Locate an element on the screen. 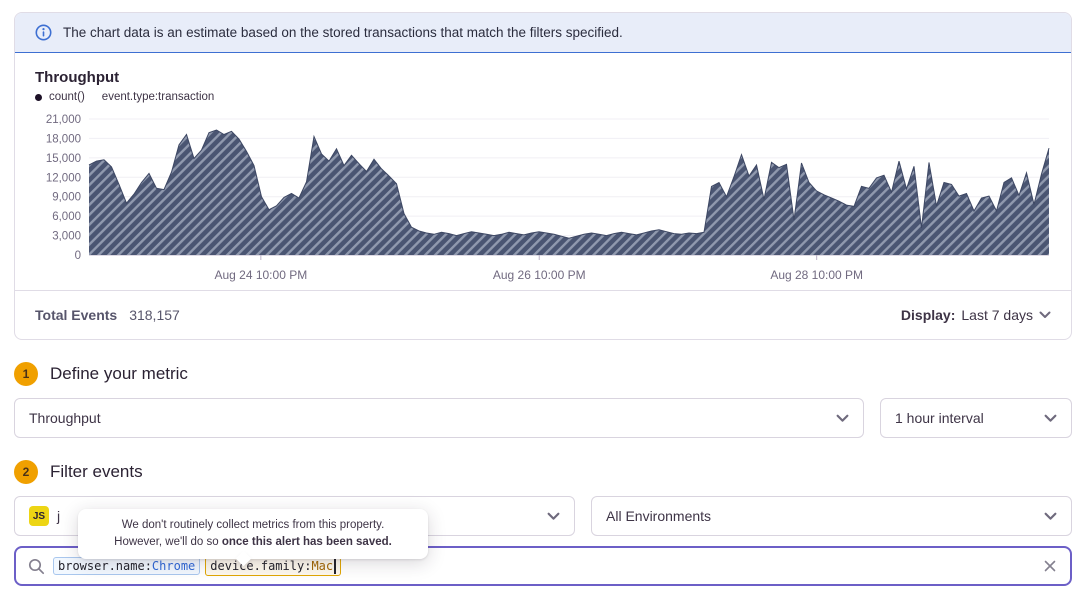  aggregate-select-value: Throughput is located at coordinates (65, 418).